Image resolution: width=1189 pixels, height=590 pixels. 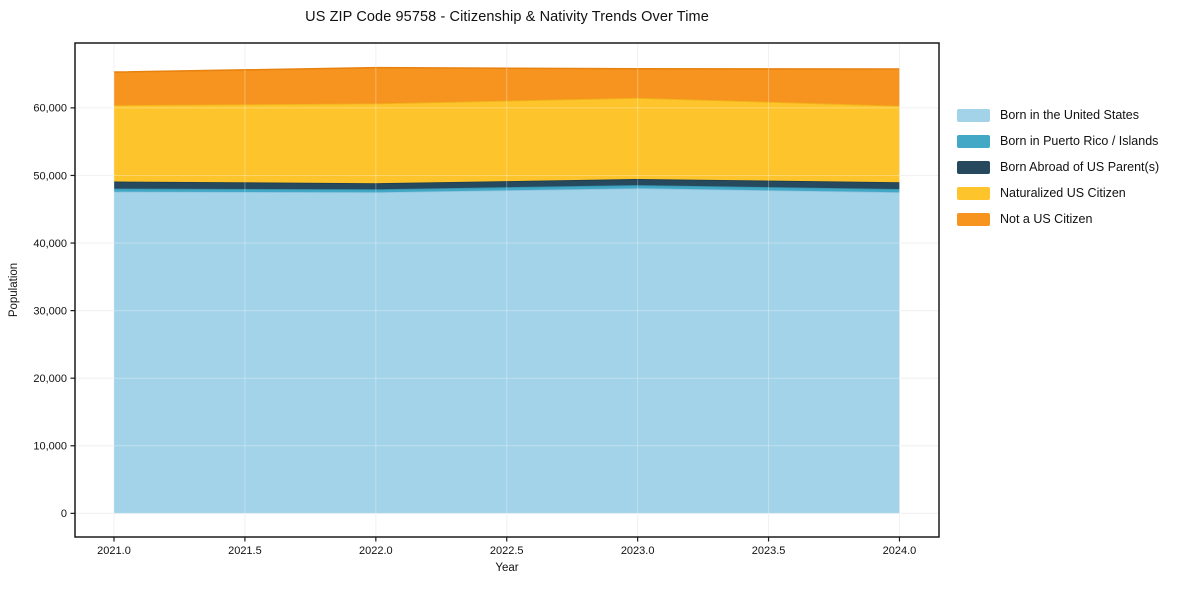 I want to click on x-tick-label: 2024.0, so click(x=900, y=551).